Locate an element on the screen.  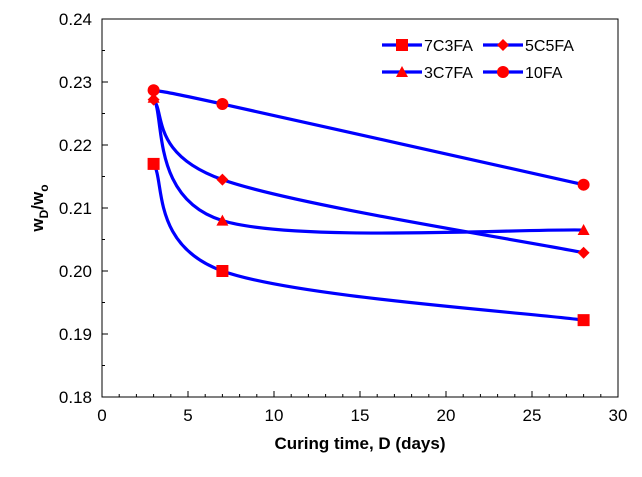
x-tick-label: 5 is located at coordinates (187, 415).